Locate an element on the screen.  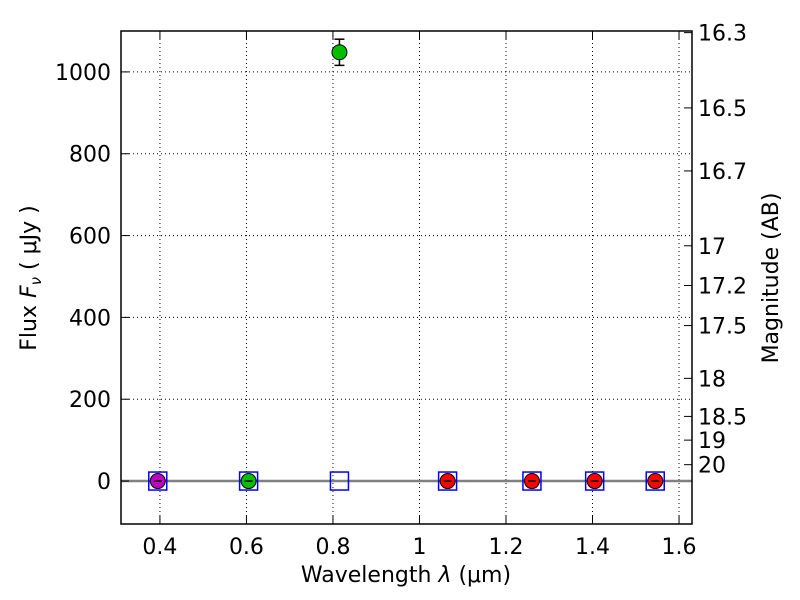
data-point-circle is located at coordinates (339, 52).